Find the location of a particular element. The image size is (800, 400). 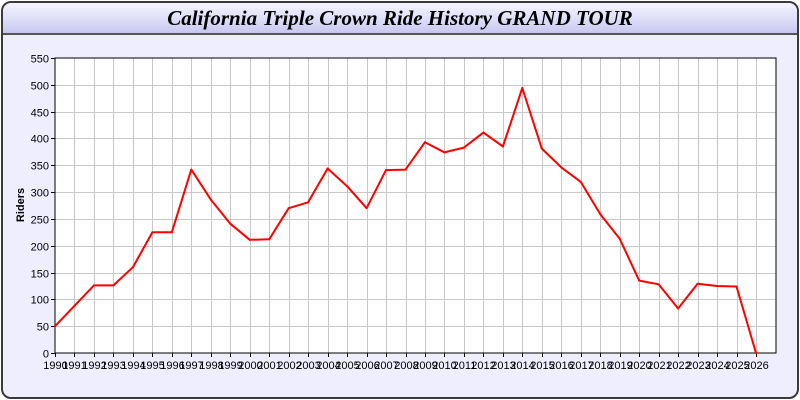

data-point-2005 is located at coordinates (347, 186).